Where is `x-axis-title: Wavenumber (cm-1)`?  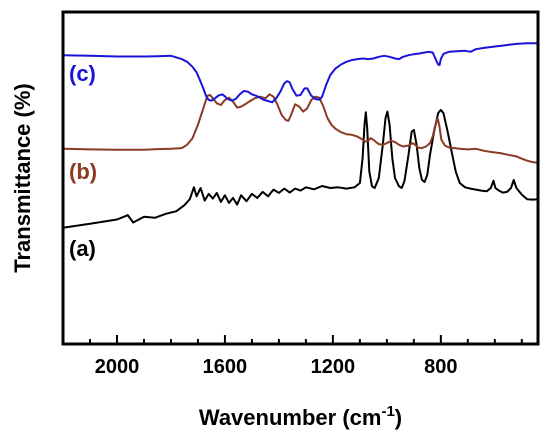 x-axis-title: Wavenumber (cm-1) is located at coordinates (300, 416).